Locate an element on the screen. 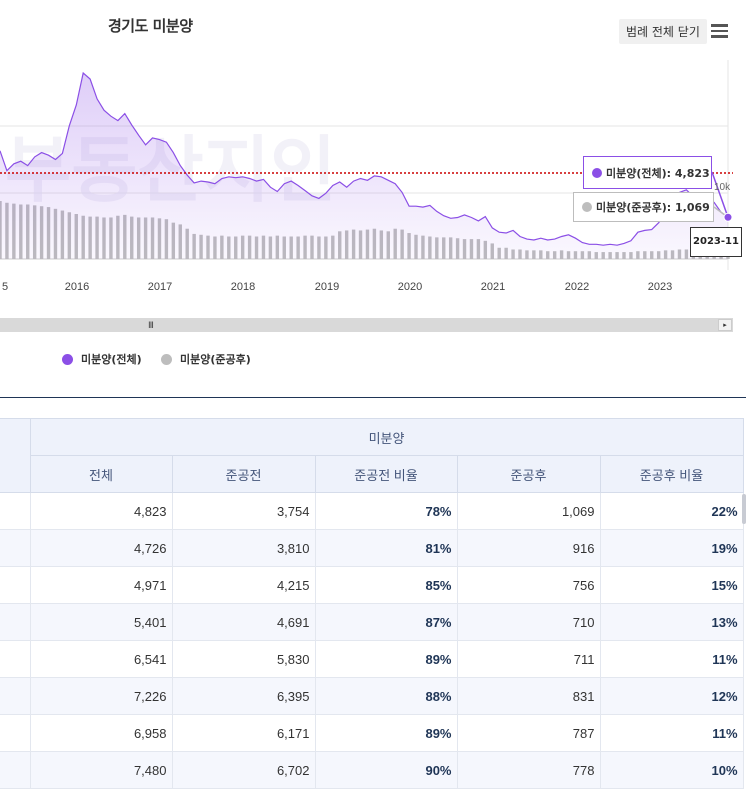 The width and height of the screenshot is (746, 789). column-header: 준공후 비율 is located at coordinates (671, 474).